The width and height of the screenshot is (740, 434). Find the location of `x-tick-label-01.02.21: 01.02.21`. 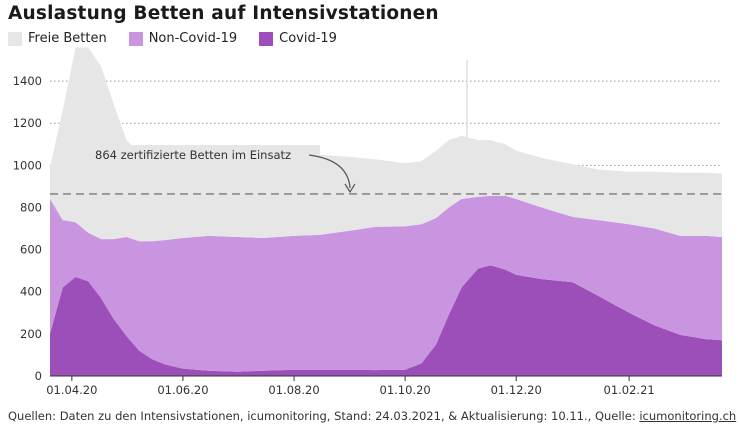

x-tick-label-01.02.21: 01.02.21 is located at coordinates (629, 390).